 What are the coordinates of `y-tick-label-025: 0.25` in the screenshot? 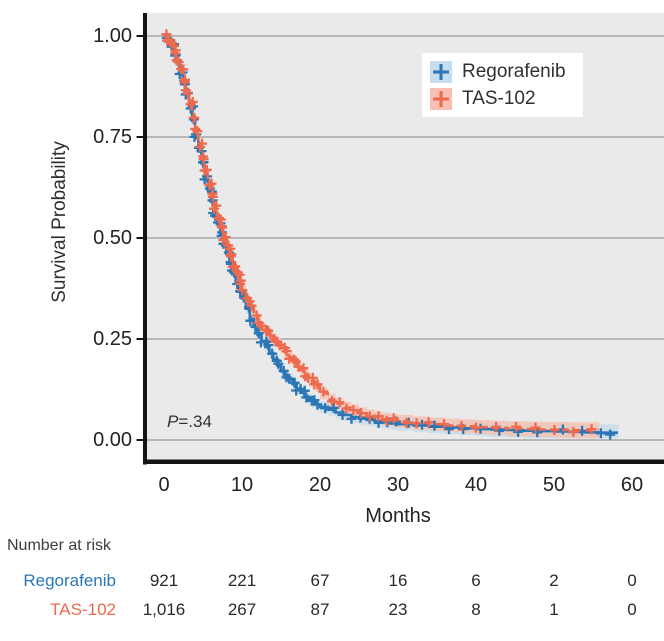 It's located at (112, 339).